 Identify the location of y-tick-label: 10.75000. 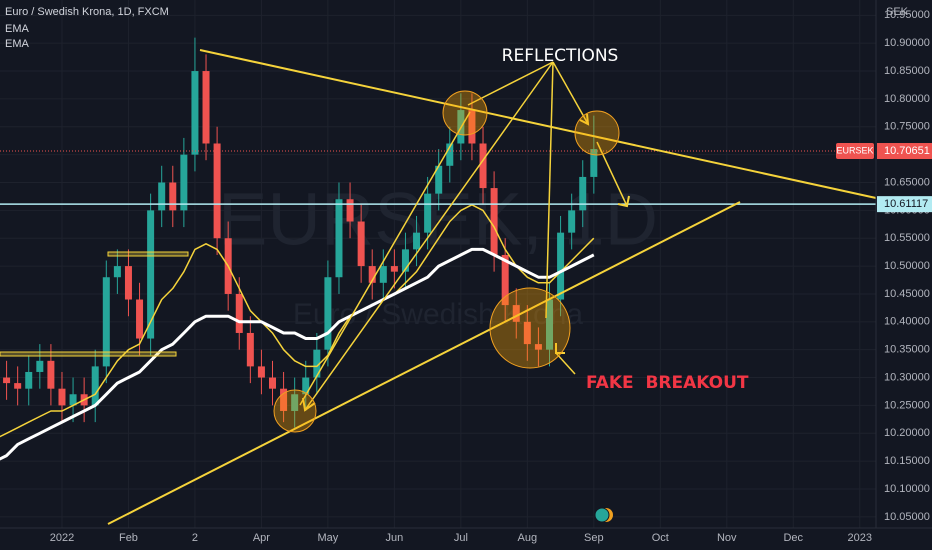
(907, 127).